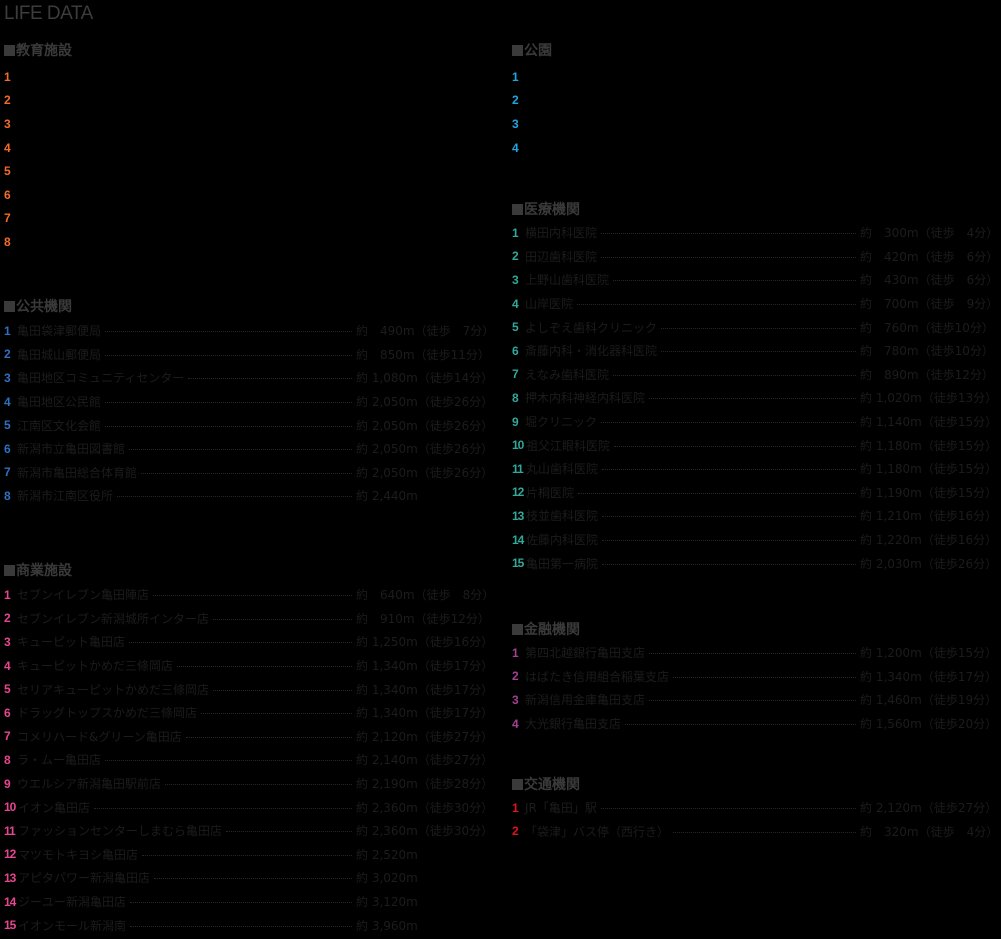  What do you see at coordinates (550, 492) in the screenshot?
I see `item-name: 片桐医院` at bounding box center [550, 492].